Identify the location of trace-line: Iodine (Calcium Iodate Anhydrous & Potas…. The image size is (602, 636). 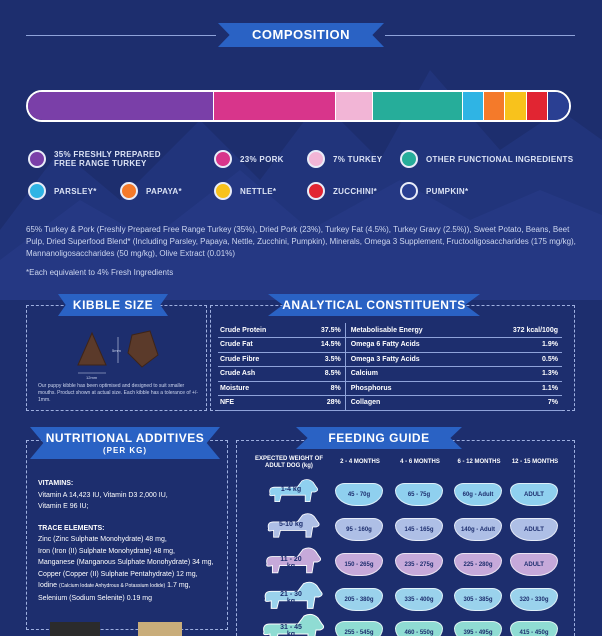
(114, 585).